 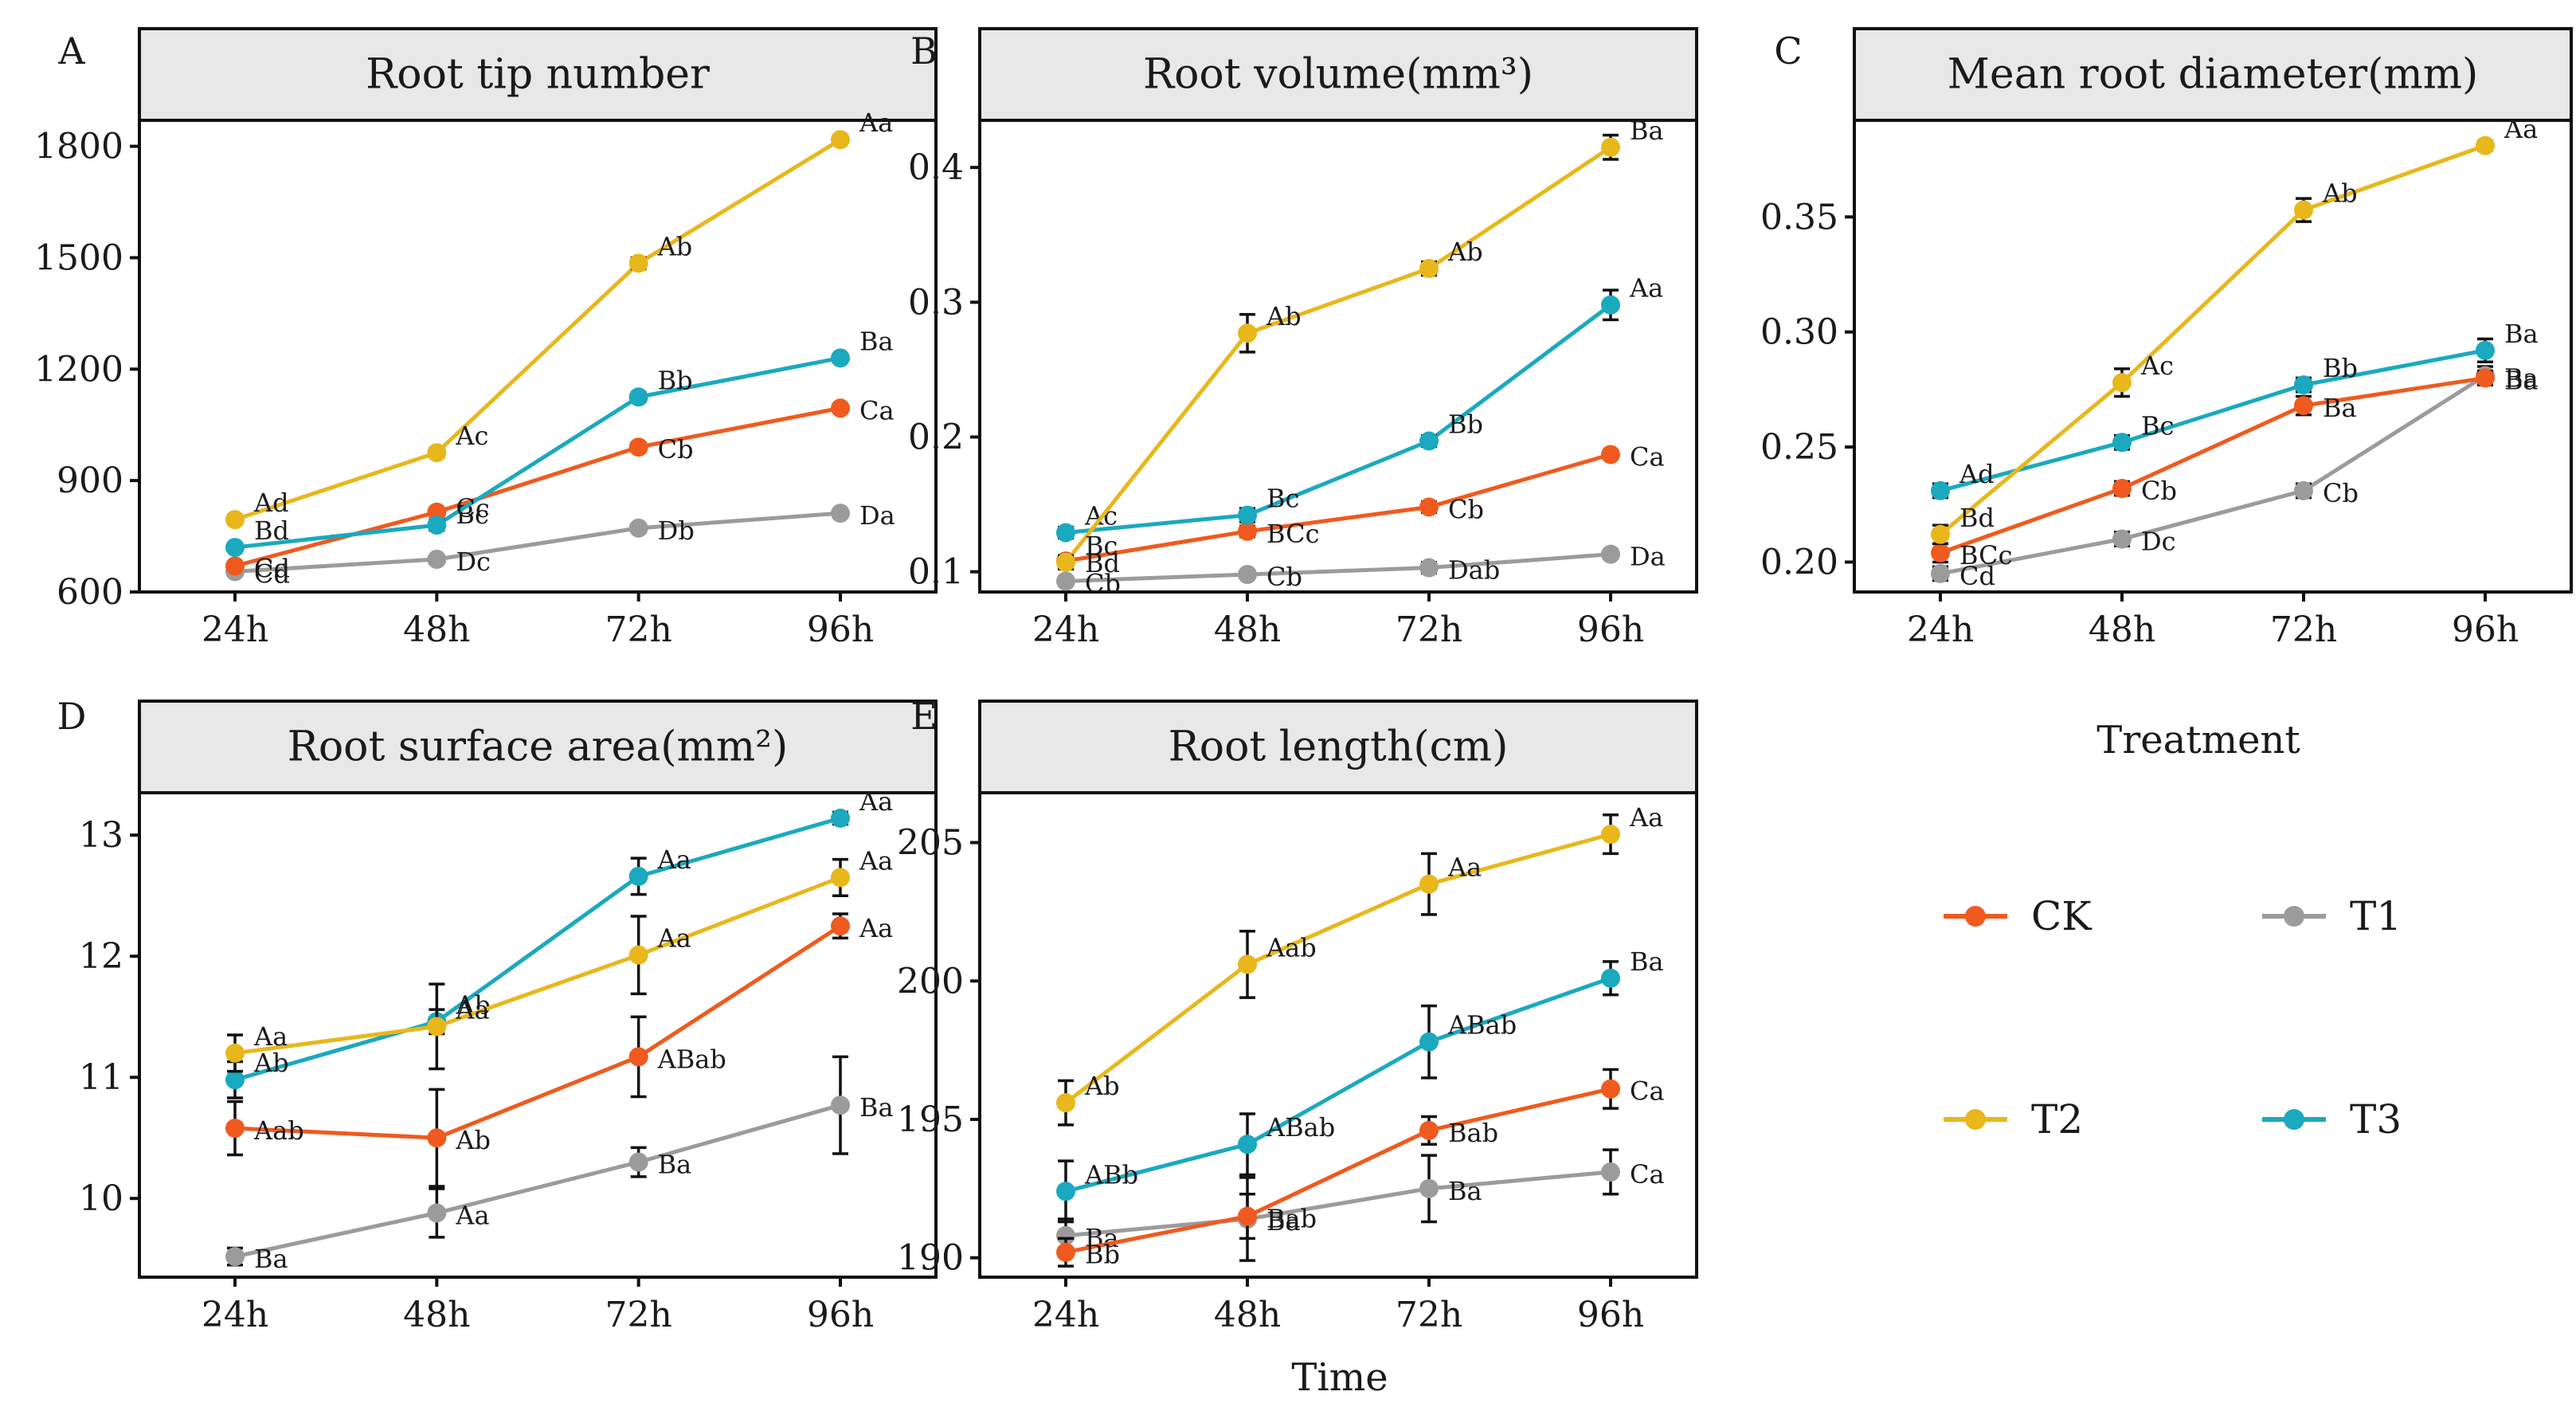 I want to click on y-tick-label: 0.4, so click(x=936, y=167).